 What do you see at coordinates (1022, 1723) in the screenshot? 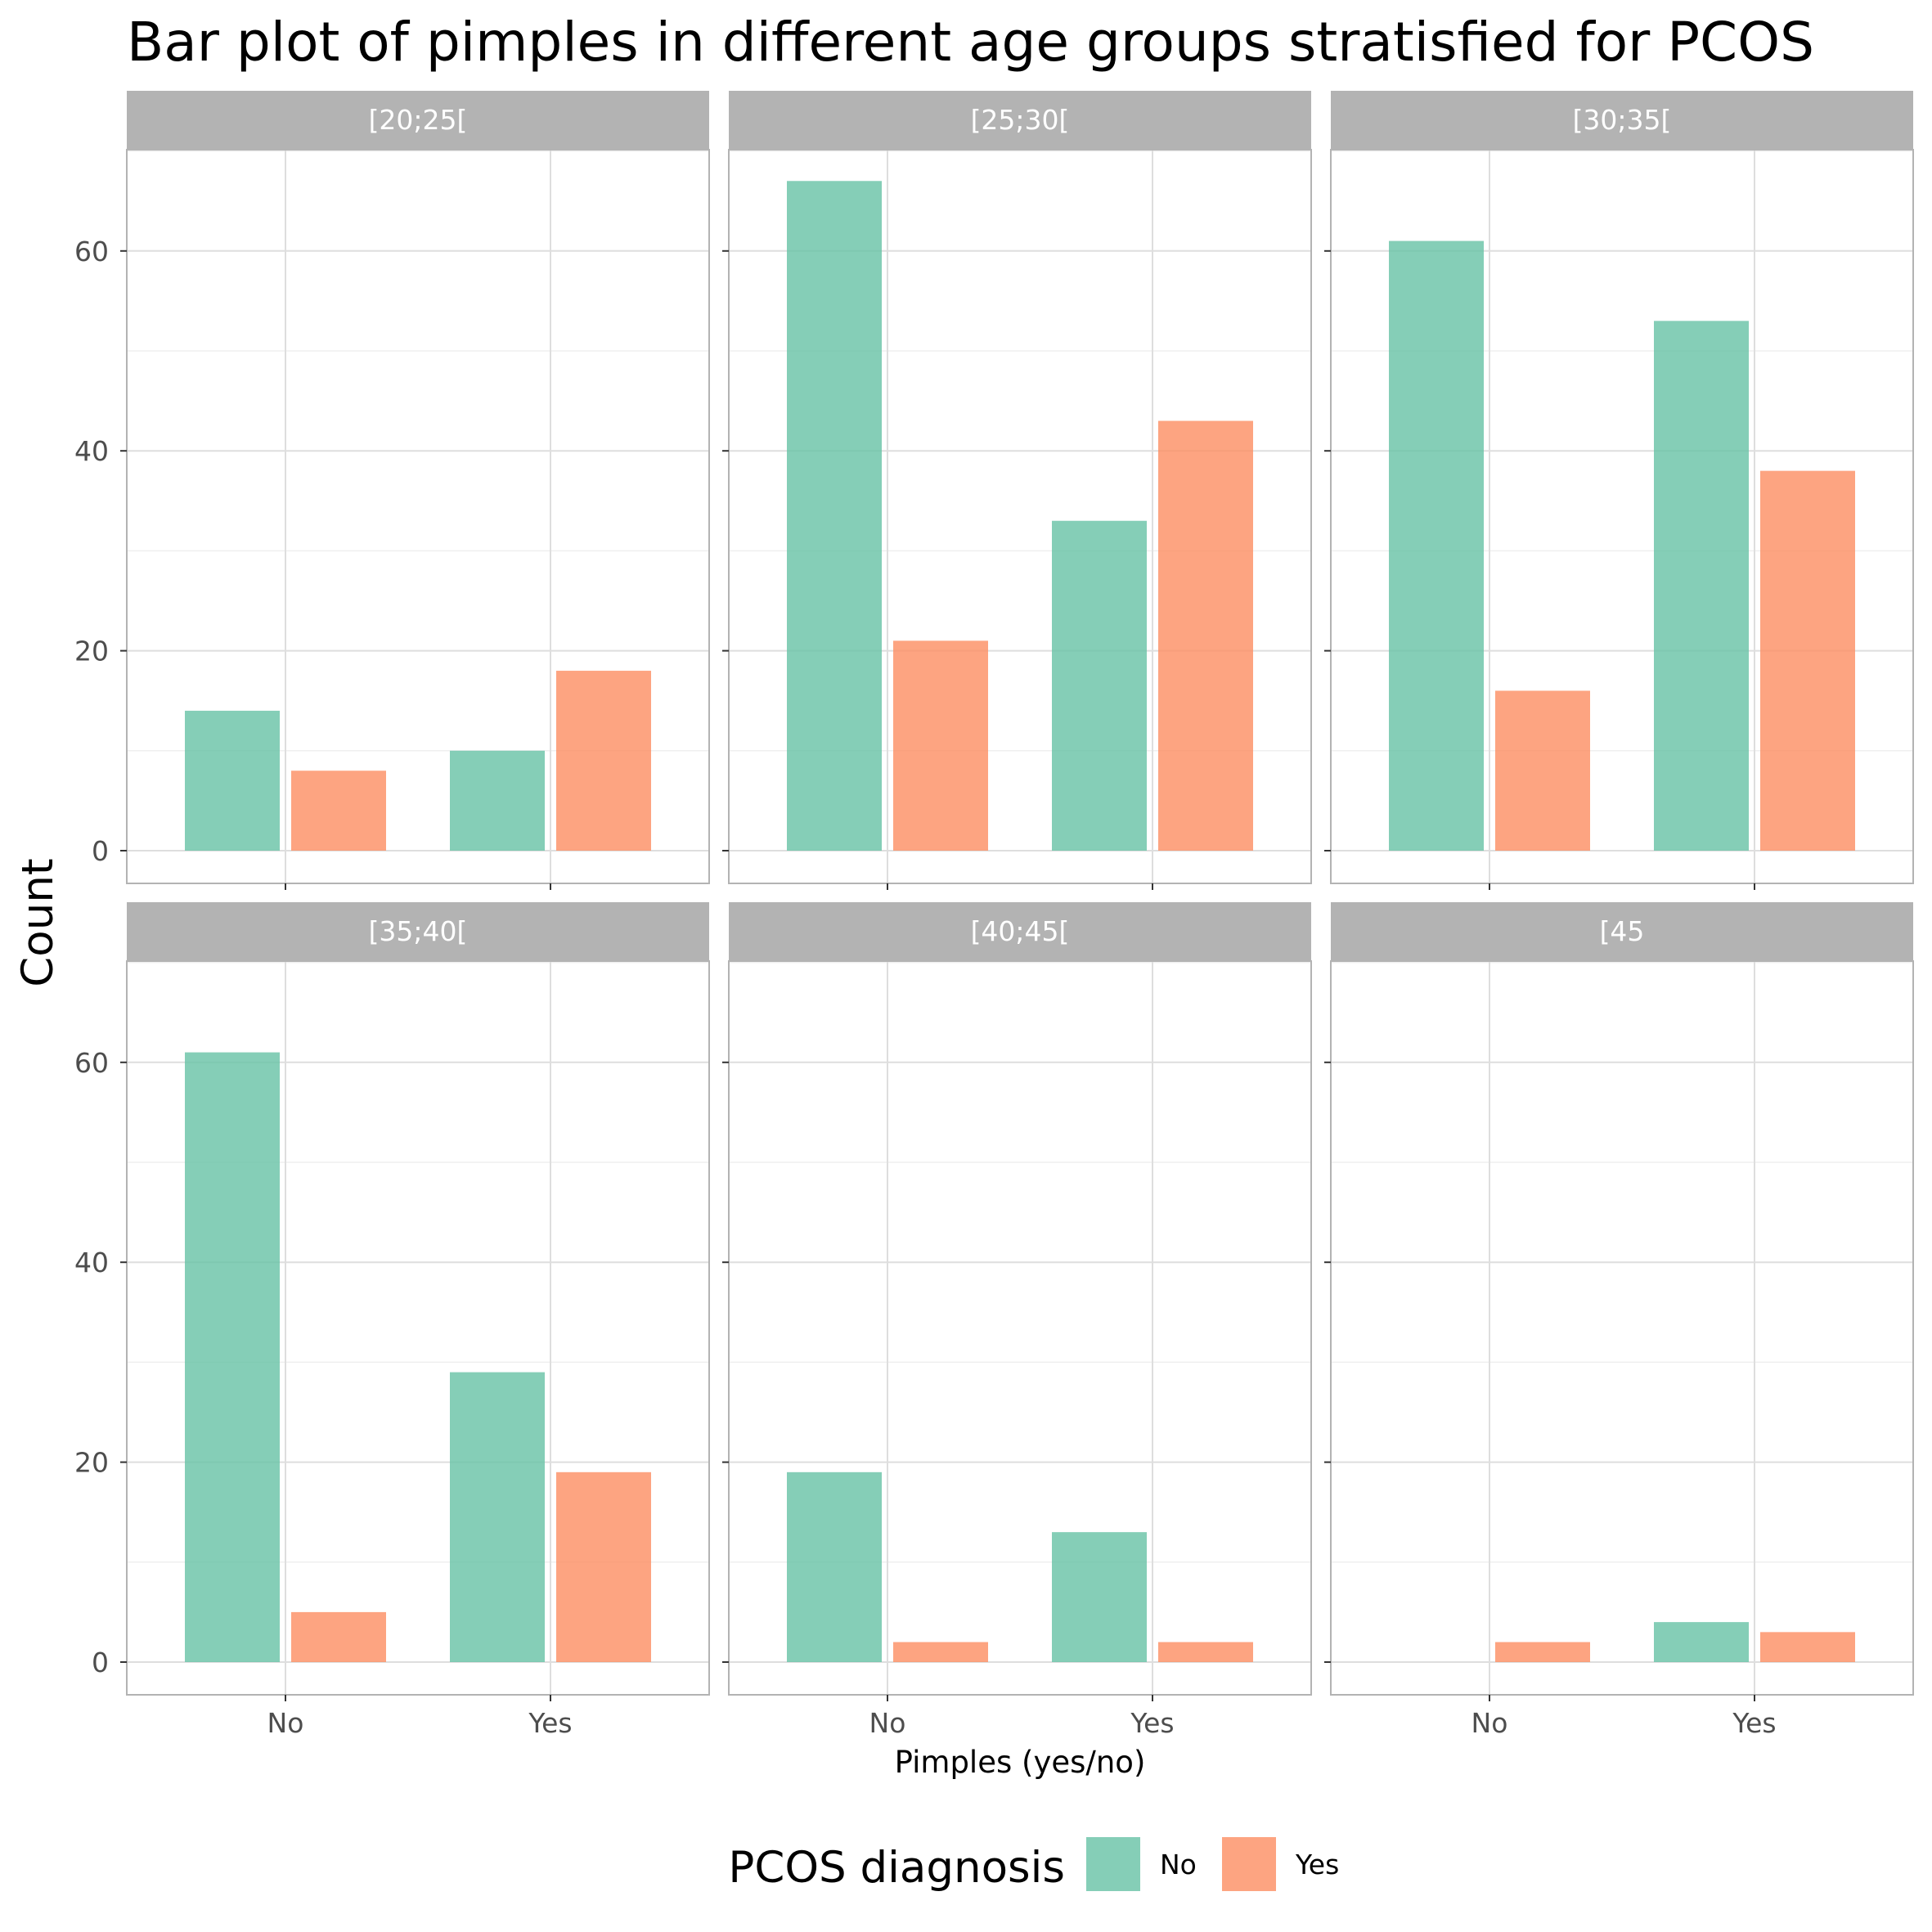
I see `x-axis-ticks: No Yes No Yes No Yes` at bounding box center [1022, 1723].